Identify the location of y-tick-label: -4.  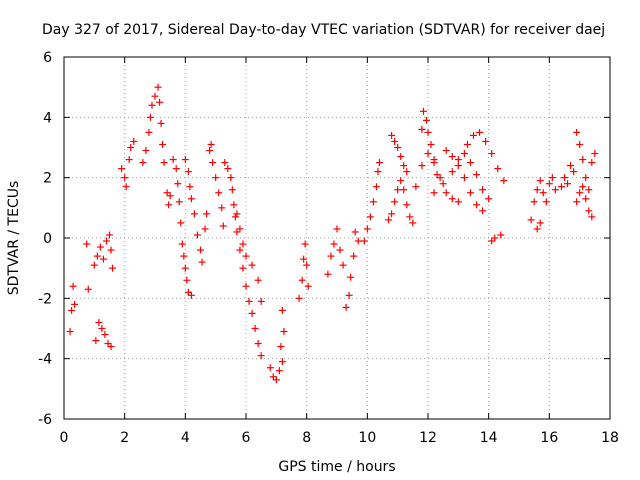
(45, 360).